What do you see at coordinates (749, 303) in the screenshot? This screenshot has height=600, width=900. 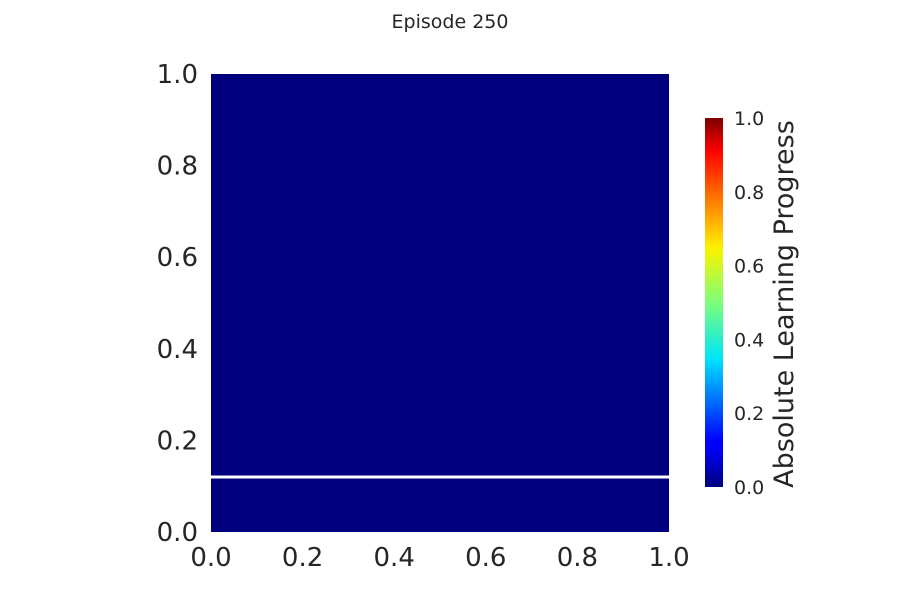 I see `colorbar-ticks: 0.0 0.2 0.4 0.6 0.8 1.0` at bounding box center [749, 303].